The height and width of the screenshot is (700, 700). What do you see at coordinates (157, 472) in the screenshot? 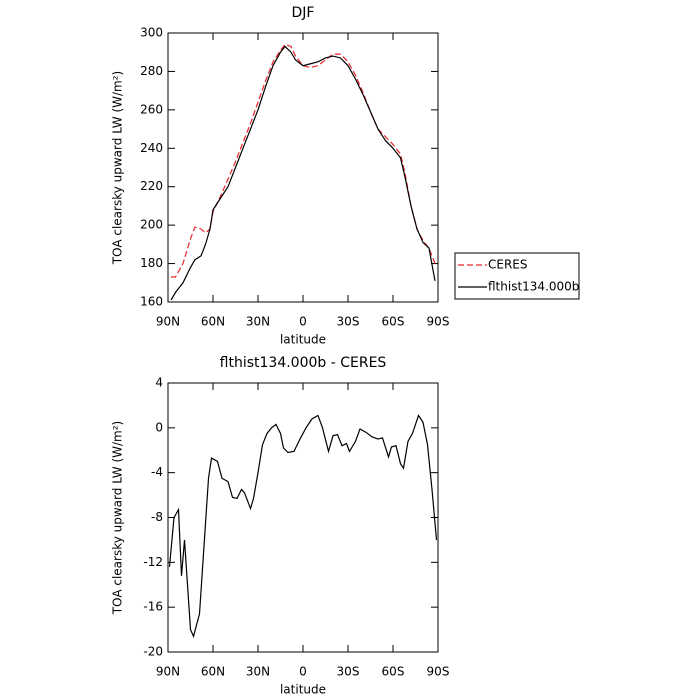
I see `y-tick-label: -4` at bounding box center [157, 472].